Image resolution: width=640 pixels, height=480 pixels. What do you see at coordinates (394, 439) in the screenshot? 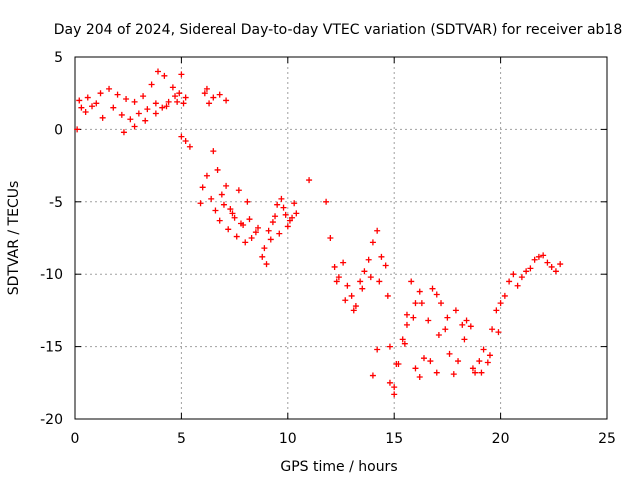
I see `x-tick-label: 15` at bounding box center [394, 439].